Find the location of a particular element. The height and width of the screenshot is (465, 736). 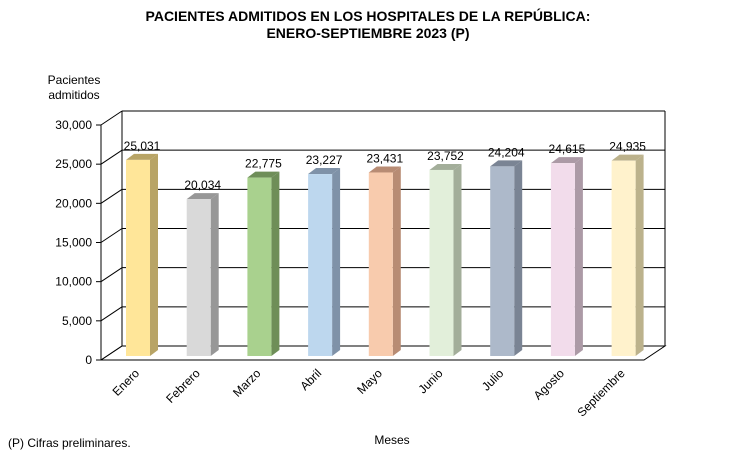

bar-mayo is located at coordinates (380, 264).